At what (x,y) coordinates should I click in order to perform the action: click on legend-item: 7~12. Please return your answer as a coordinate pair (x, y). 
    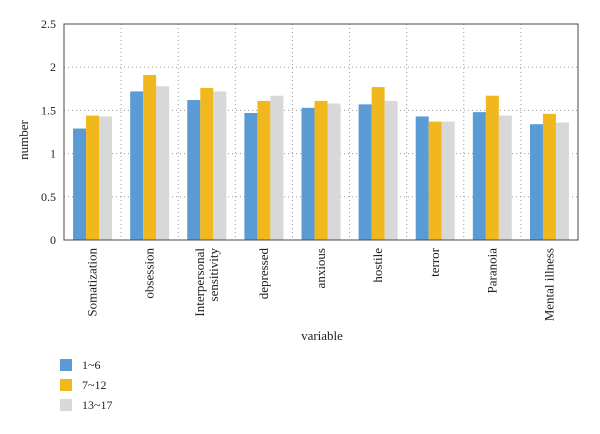
    Looking at the image, I should click on (86, 385).